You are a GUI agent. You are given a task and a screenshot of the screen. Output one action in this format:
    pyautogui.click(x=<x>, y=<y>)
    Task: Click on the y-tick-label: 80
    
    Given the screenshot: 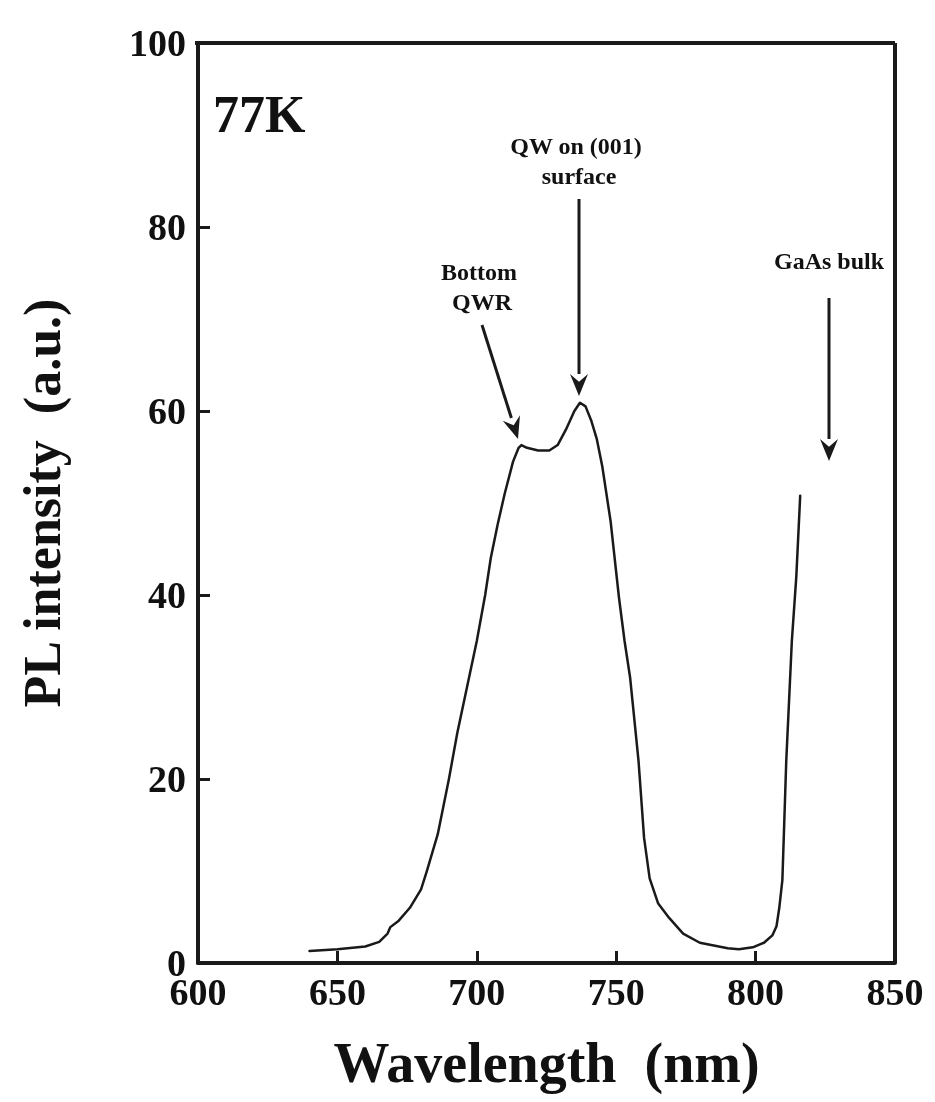 What is the action you would take?
    pyautogui.click(x=167, y=227)
    